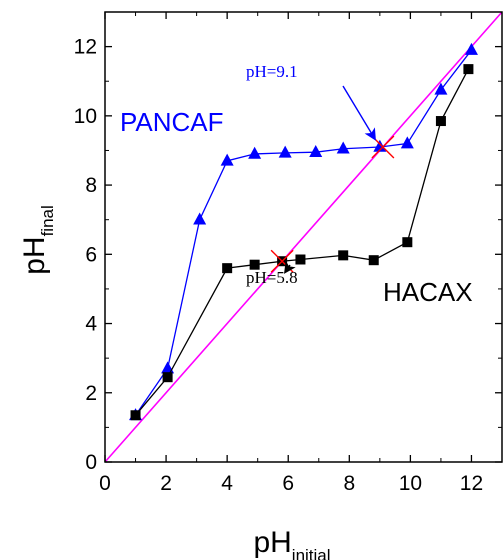  What do you see at coordinates (91, 185) in the screenshot?
I see `y-tick-label-8: 8` at bounding box center [91, 185].